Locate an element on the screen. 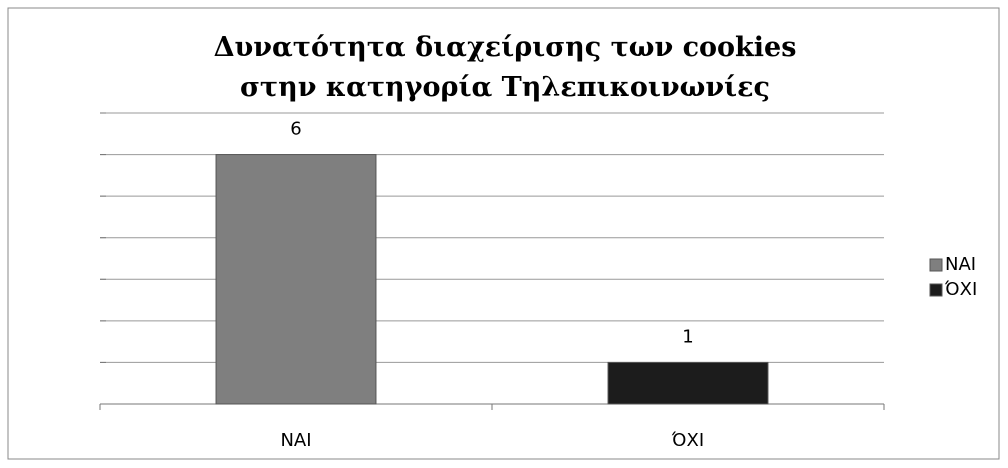 The width and height of the screenshot is (1008, 468). legend-label: ΌΧΙ is located at coordinates (960, 289).